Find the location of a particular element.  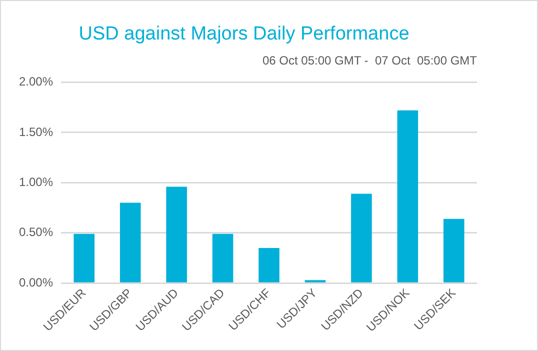

y-tick-label: 2.00% is located at coordinates (36, 81).